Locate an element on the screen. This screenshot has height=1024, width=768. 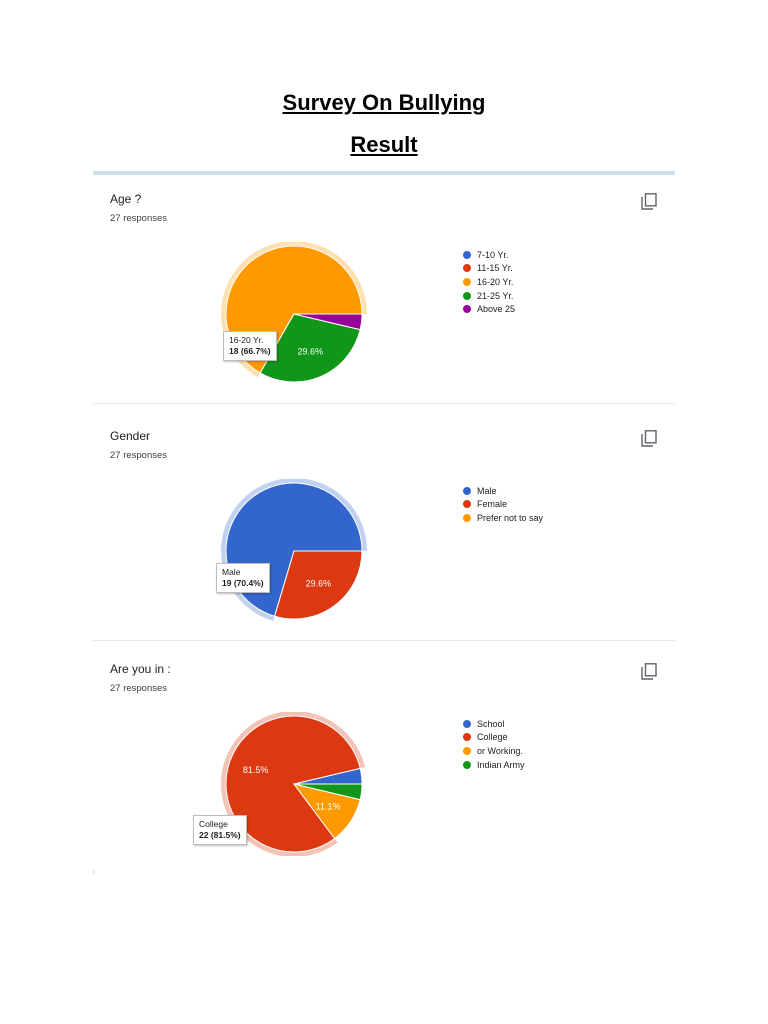
question-title: Are you in : is located at coordinates (140, 669).